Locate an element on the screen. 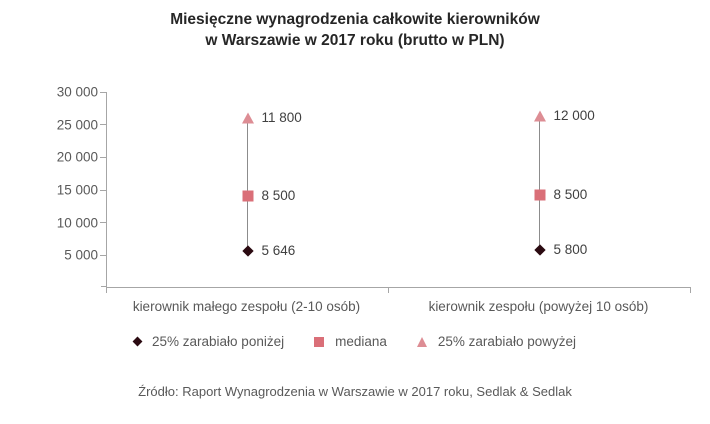  x-axis-tick-overhang is located at coordinates (104, 286).